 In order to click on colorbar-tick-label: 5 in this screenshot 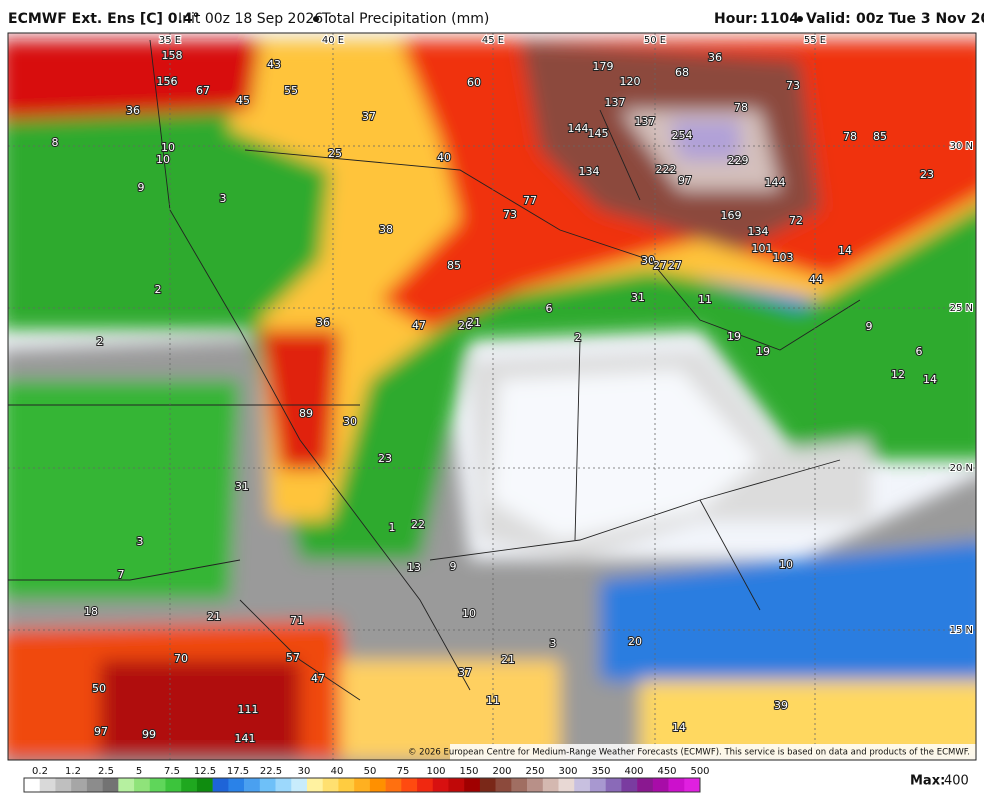, I will do `click(139, 771)`.